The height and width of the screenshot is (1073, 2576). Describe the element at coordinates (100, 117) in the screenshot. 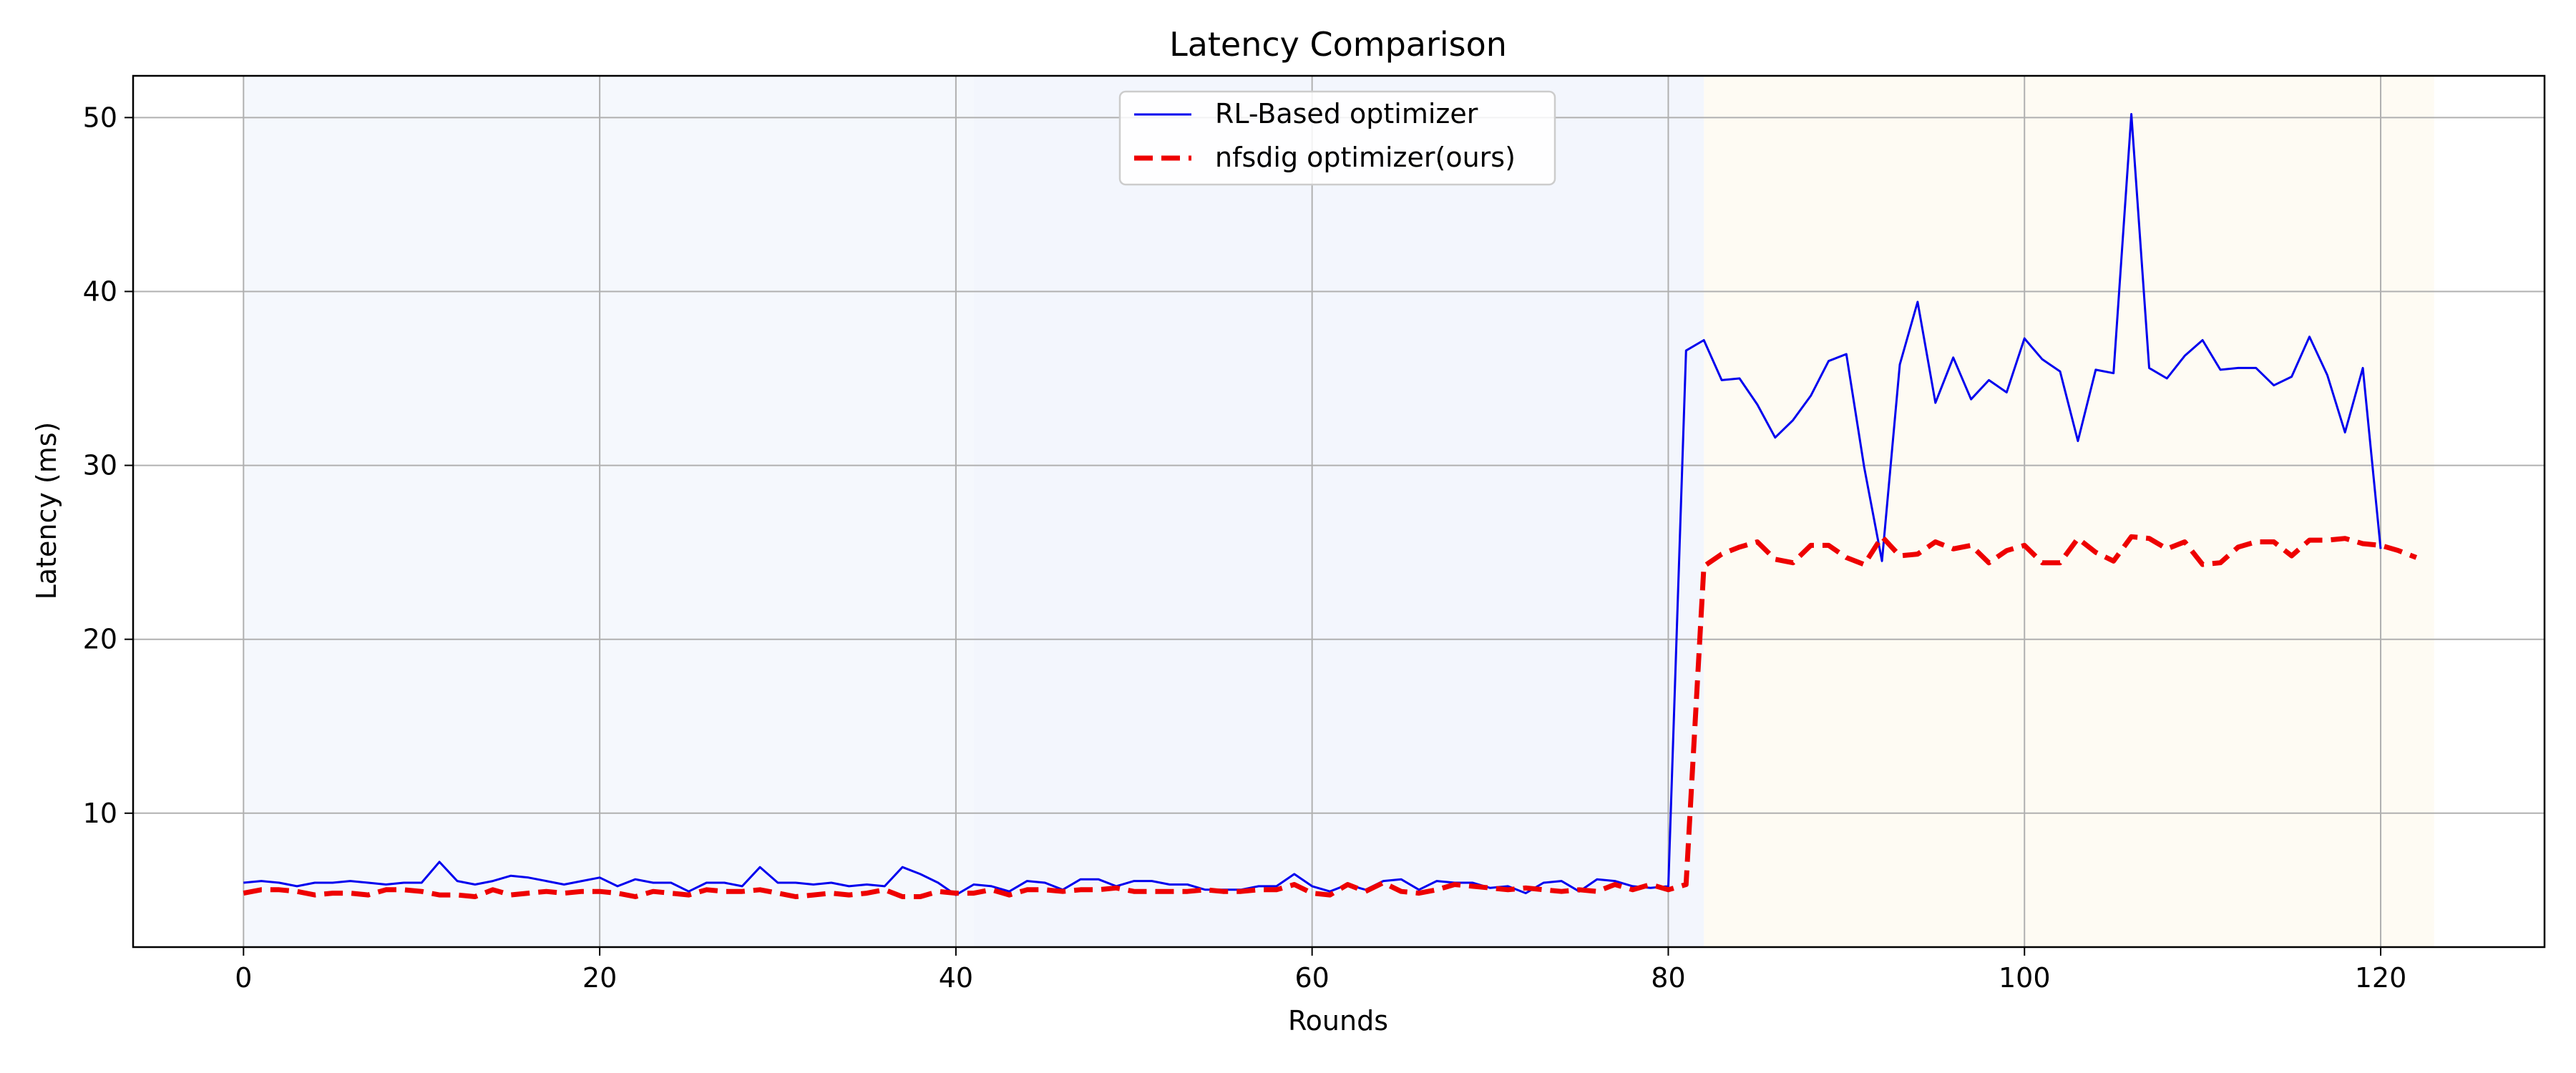

I see `y-tick-label: 50` at that location.